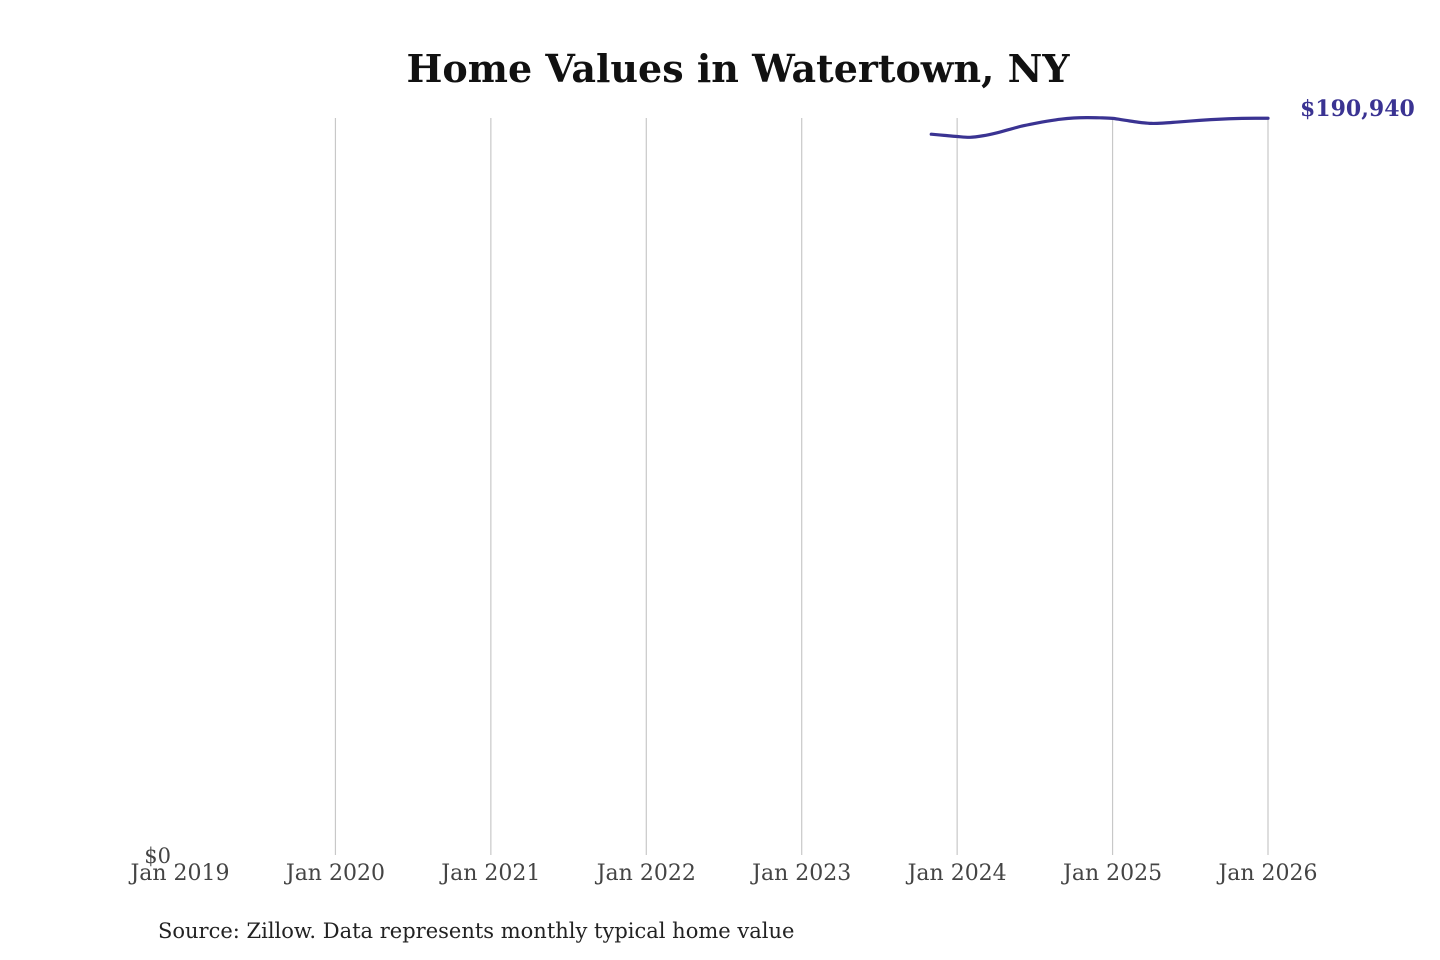 This screenshot has height=960, width=1440. Describe the element at coordinates (178, 873) in the screenshot. I see `x-tick-label: Jan 2019` at that location.